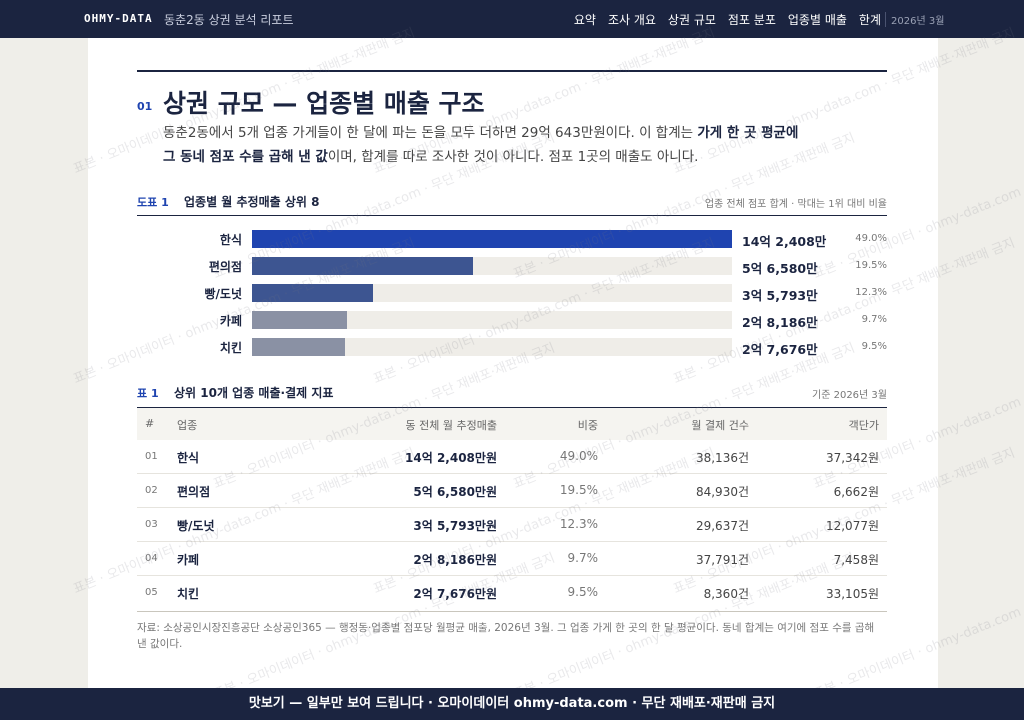 This screenshot has width=1024, height=720. Describe the element at coordinates (151, 456) in the screenshot. I see `table-cell: 01` at that location.